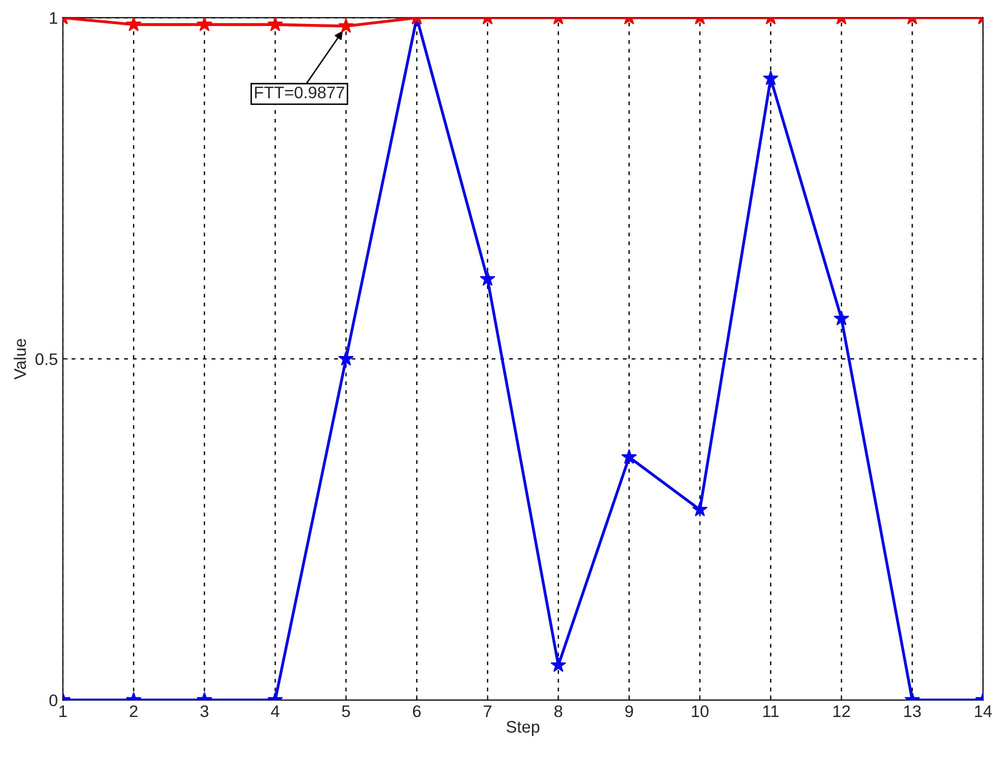 The width and height of the screenshot is (998, 771). I want to click on y-tick-label: 0.5, so click(46, 359).